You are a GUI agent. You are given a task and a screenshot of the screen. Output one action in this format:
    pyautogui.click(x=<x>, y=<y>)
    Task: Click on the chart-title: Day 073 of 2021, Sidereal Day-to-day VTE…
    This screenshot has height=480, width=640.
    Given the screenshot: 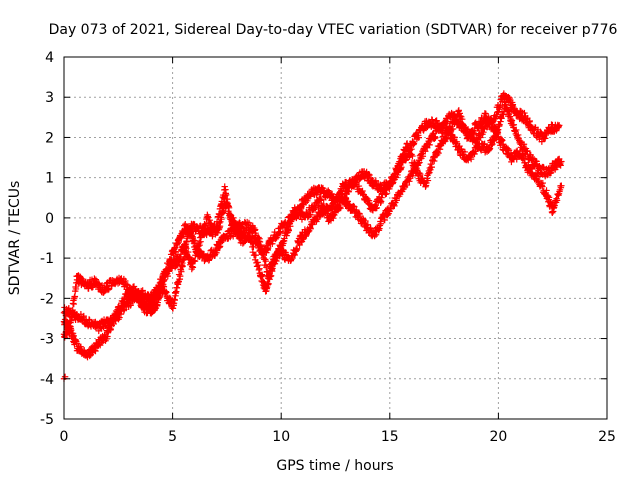 What is the action you would take?
    pyautogui.click(x=333, y=30)
    